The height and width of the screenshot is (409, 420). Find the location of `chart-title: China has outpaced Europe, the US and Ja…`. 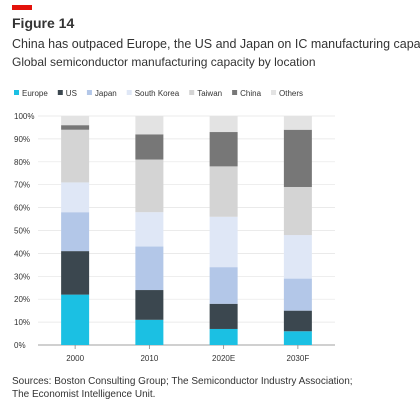

chart-title: China has outpaced Europe, the US and Ja… is located at coordinates (216, 44).